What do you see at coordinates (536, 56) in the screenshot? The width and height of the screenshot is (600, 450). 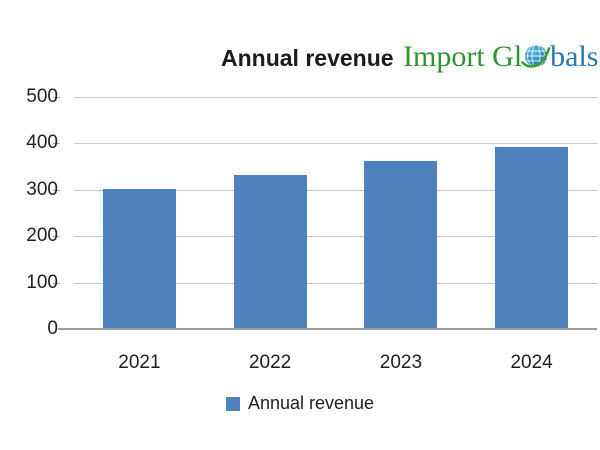 I see `globe-icon` at bounding box center [536, 56].